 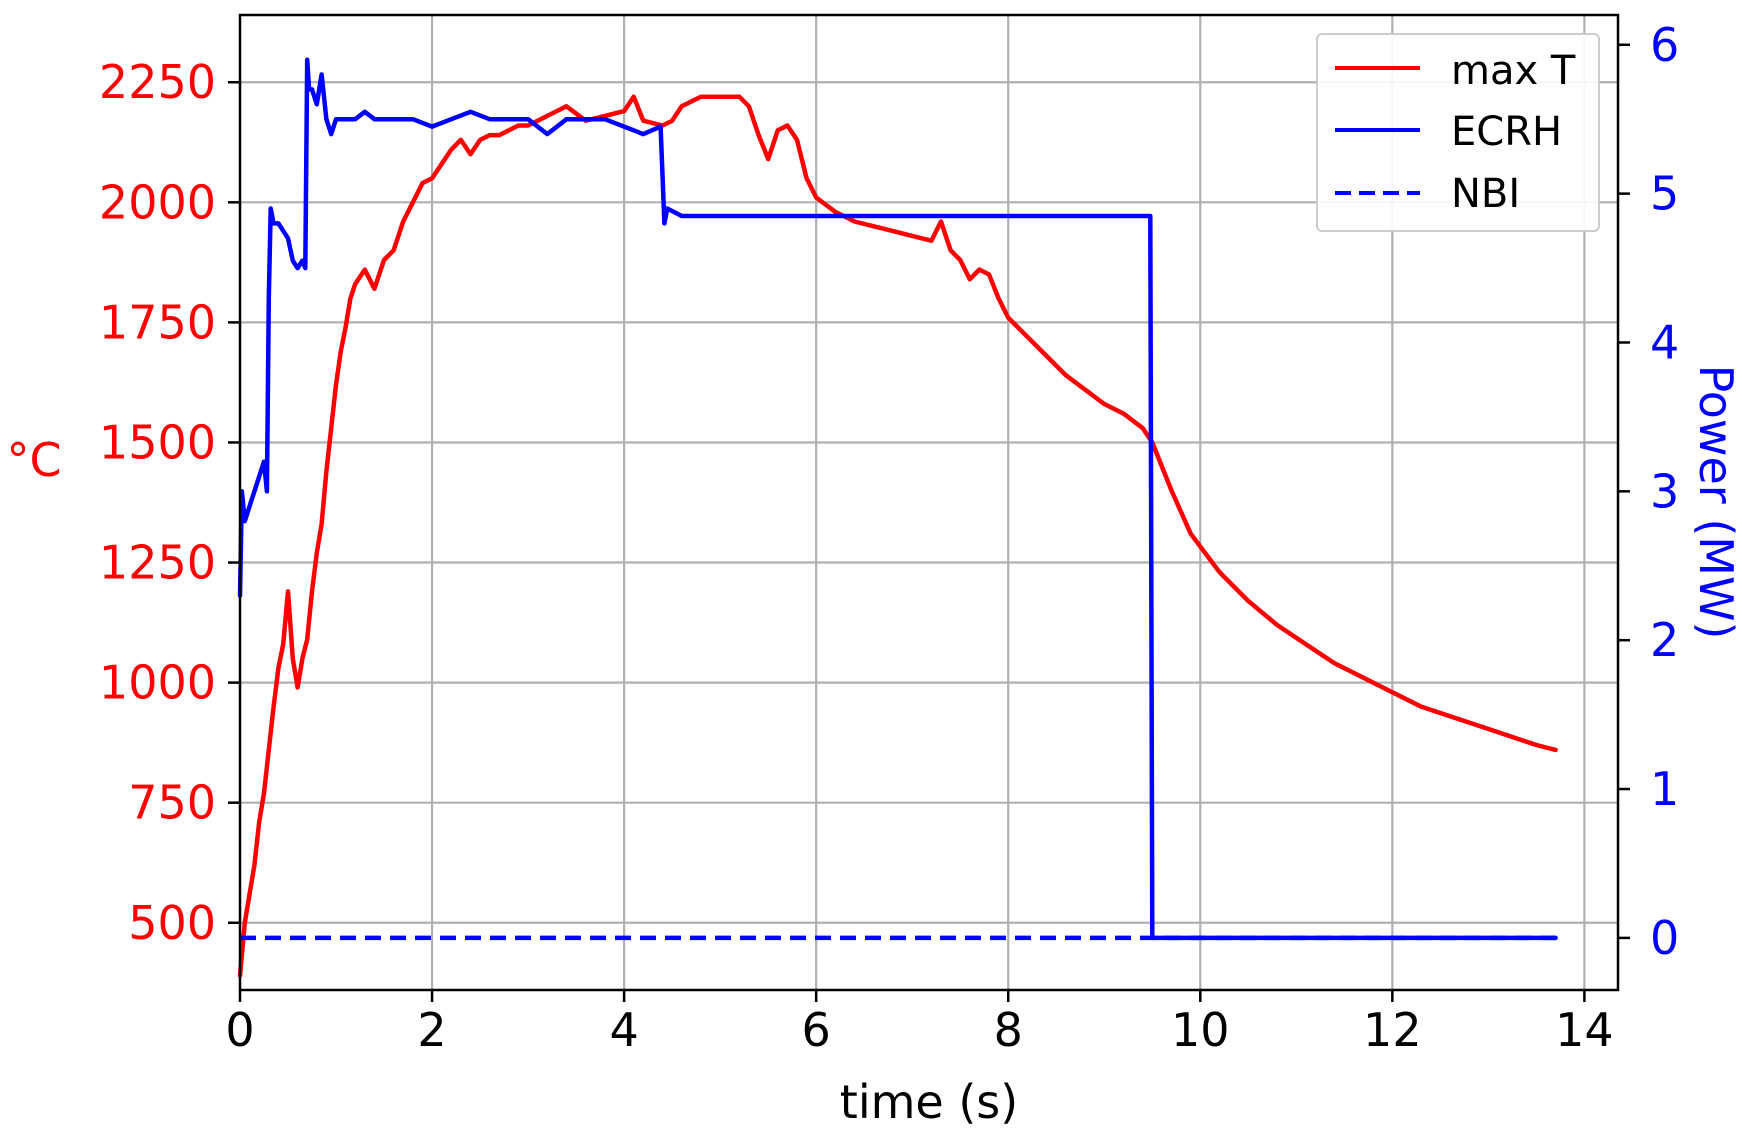 What do you see at coordinates (33, 460) in the screenshot?
I see `y-axis-left-label: °C` at bounding box center [33, 460].